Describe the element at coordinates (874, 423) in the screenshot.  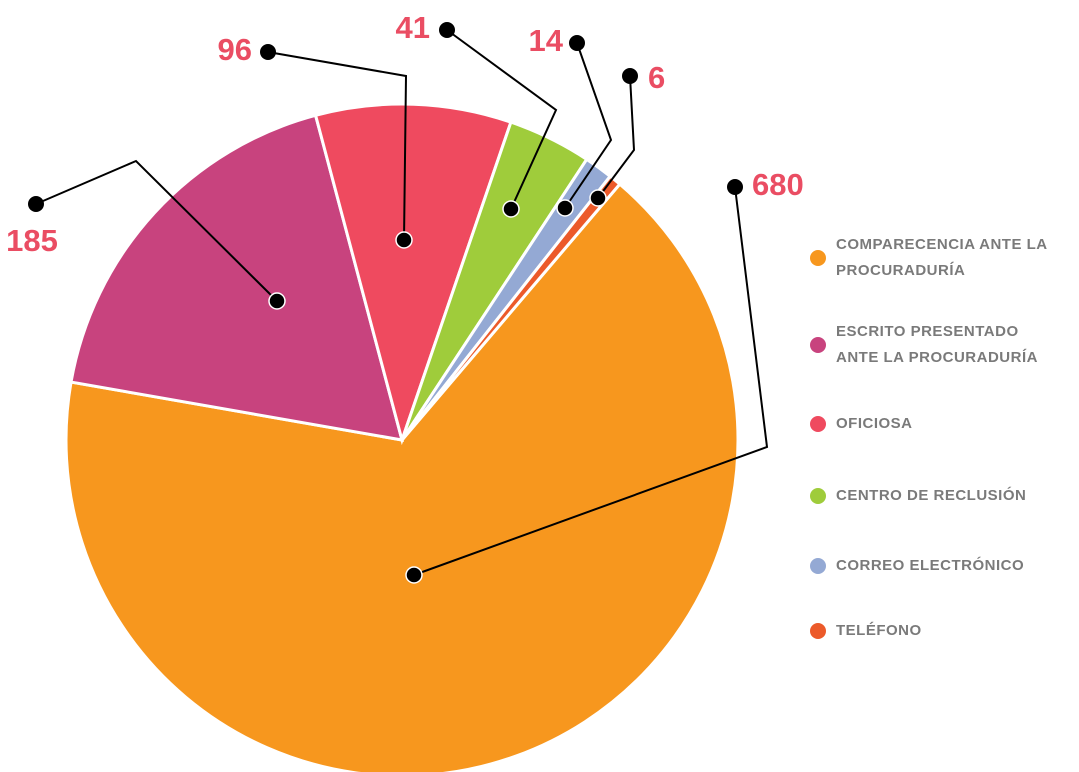
I see `legend-label: OFICIOSA` at that location.